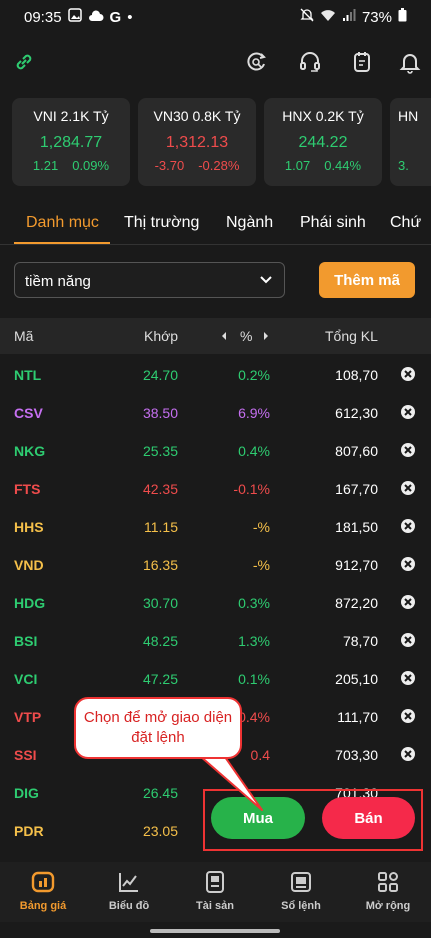  What do you see at coordinates (367, 280) in the screenshot?
I see `add-symbol-button: Thêm mã` at bounding box center [367, 280].